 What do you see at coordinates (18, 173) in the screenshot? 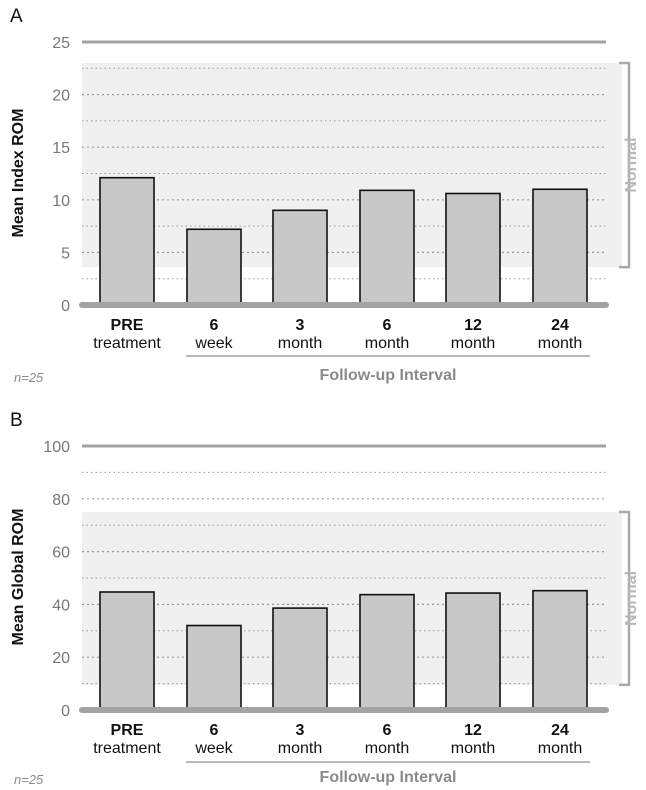
I see `y-axis-label: Mean Index ROM` at bounding box center [18, 173].